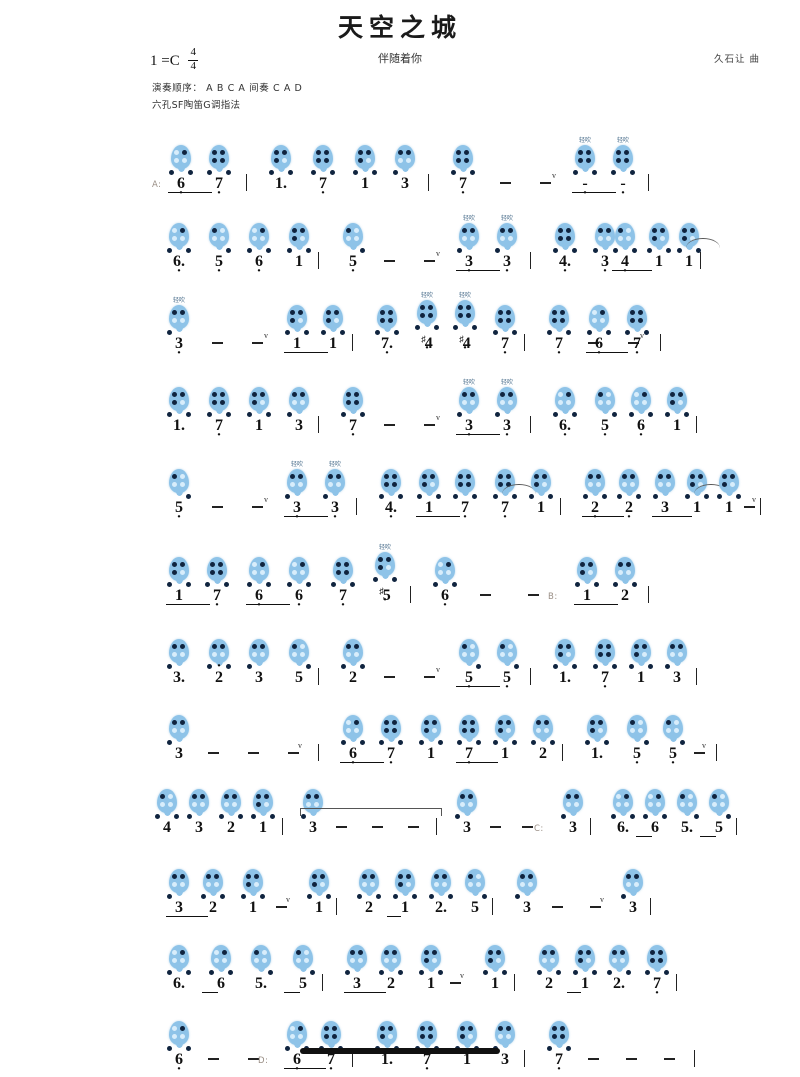 The image size is (800, 1077). What do you see at coordinates (385, 567) in the screenshot?
I see `note-cell: 轻吹 ♯5` at bounding box center [385, 567].